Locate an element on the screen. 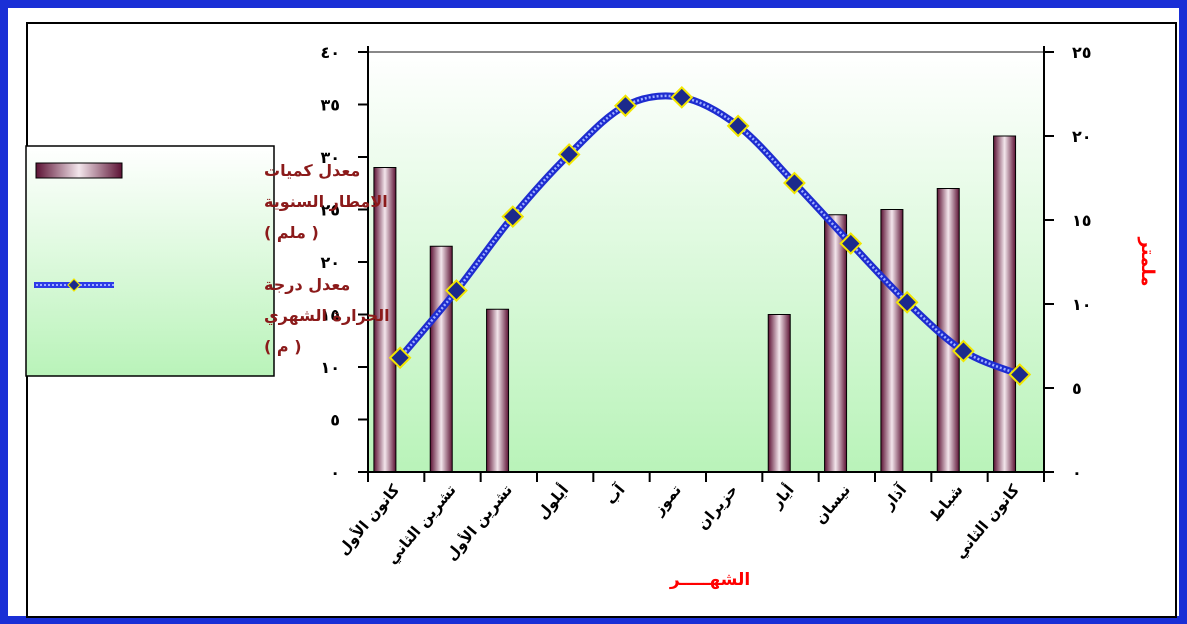 This screenshot has width=1187, height=624. left-tick-label: ٥ is located at coordinates (335, 420).